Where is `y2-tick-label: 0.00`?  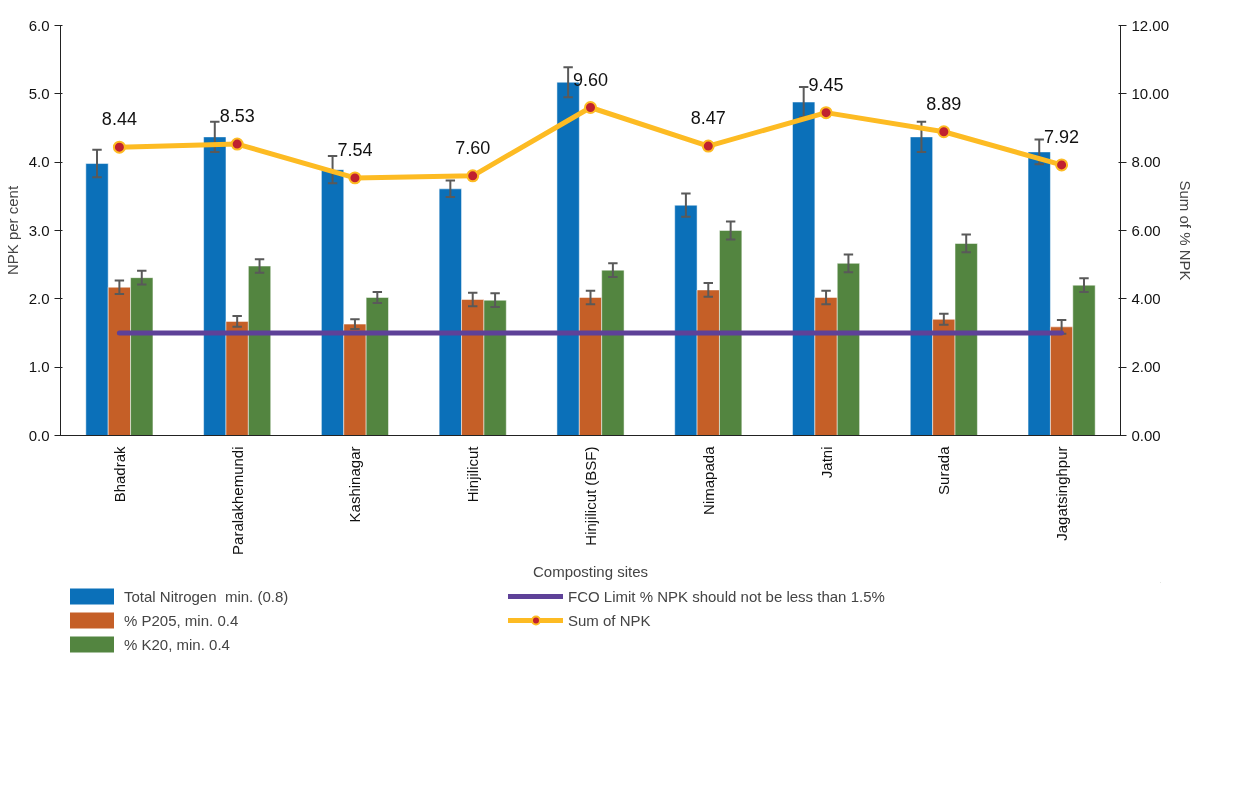
y2-tick-label: 0.00 is located at coordinates (1146, 435).